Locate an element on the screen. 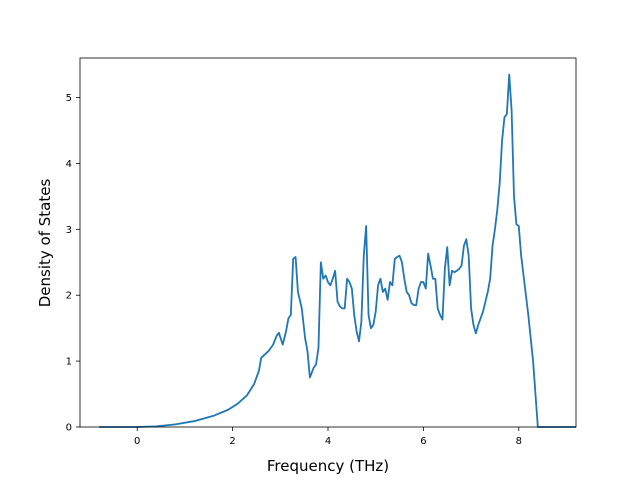  y-tick-label: 5 is located at coordinates (69, 98).